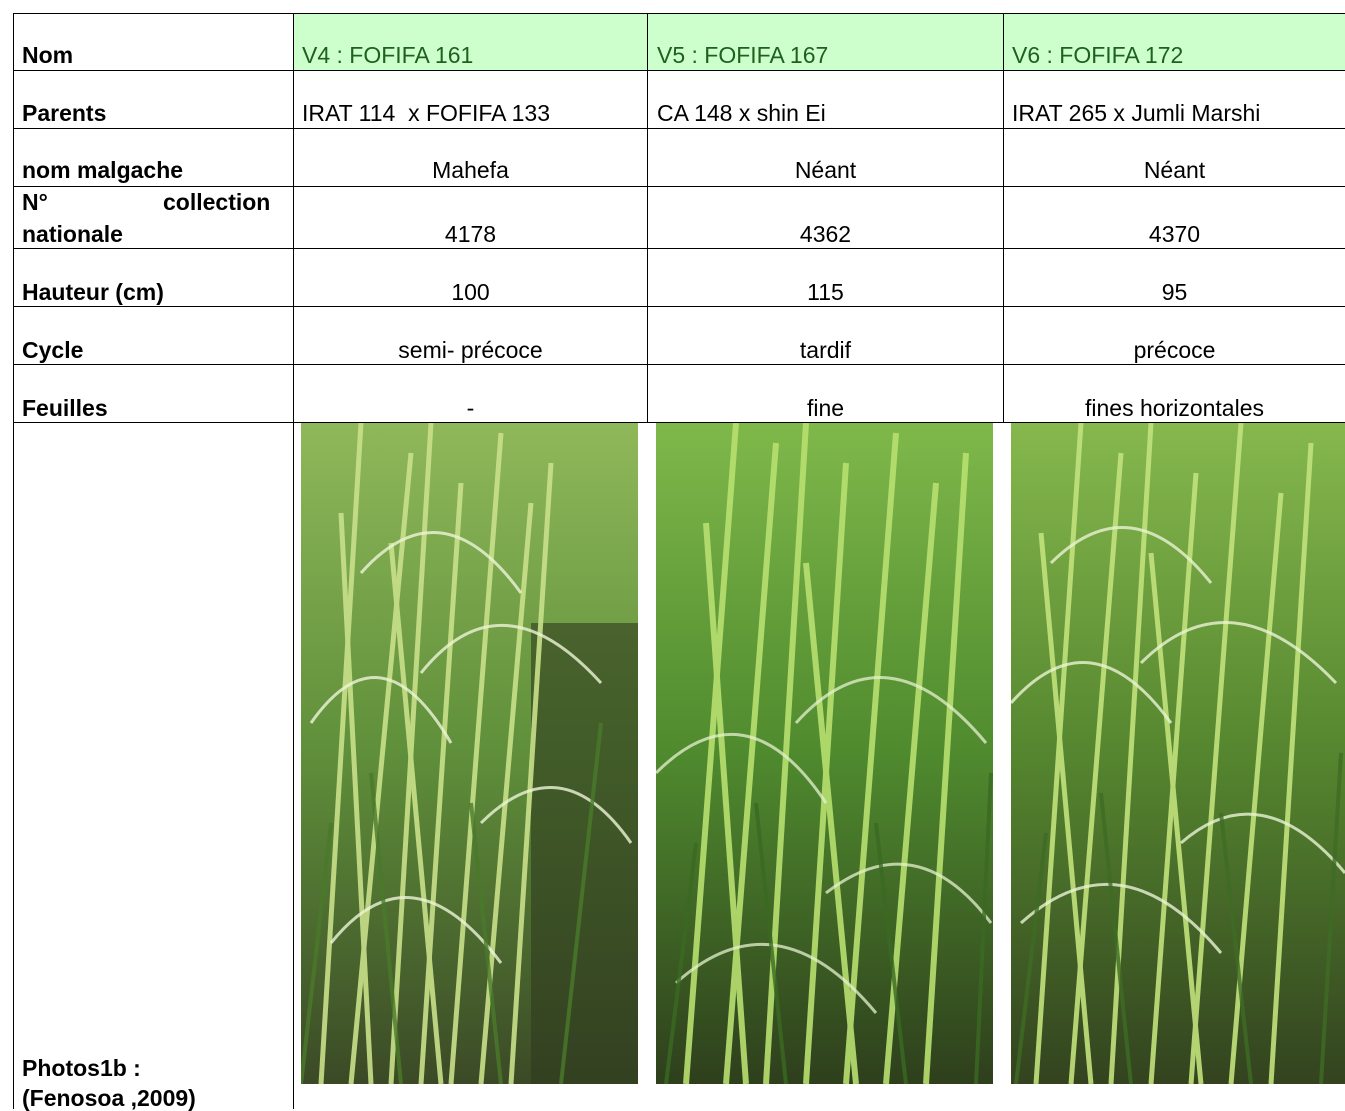  What do you see at coordinates (72, 234) in the screenshot?
I see `label-nationale: nationale` at bounding box center [72, 234].